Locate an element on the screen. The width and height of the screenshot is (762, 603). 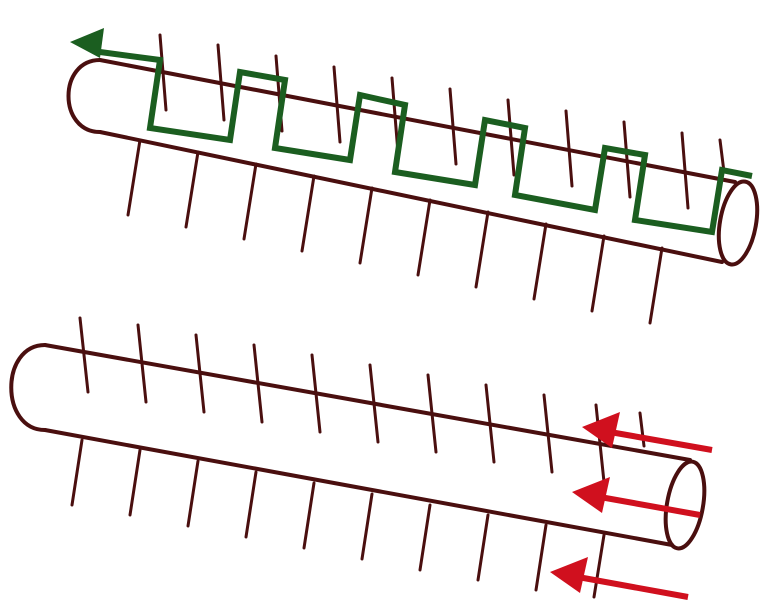
lower-tube-left-cap is located at coordinates (28, 387).